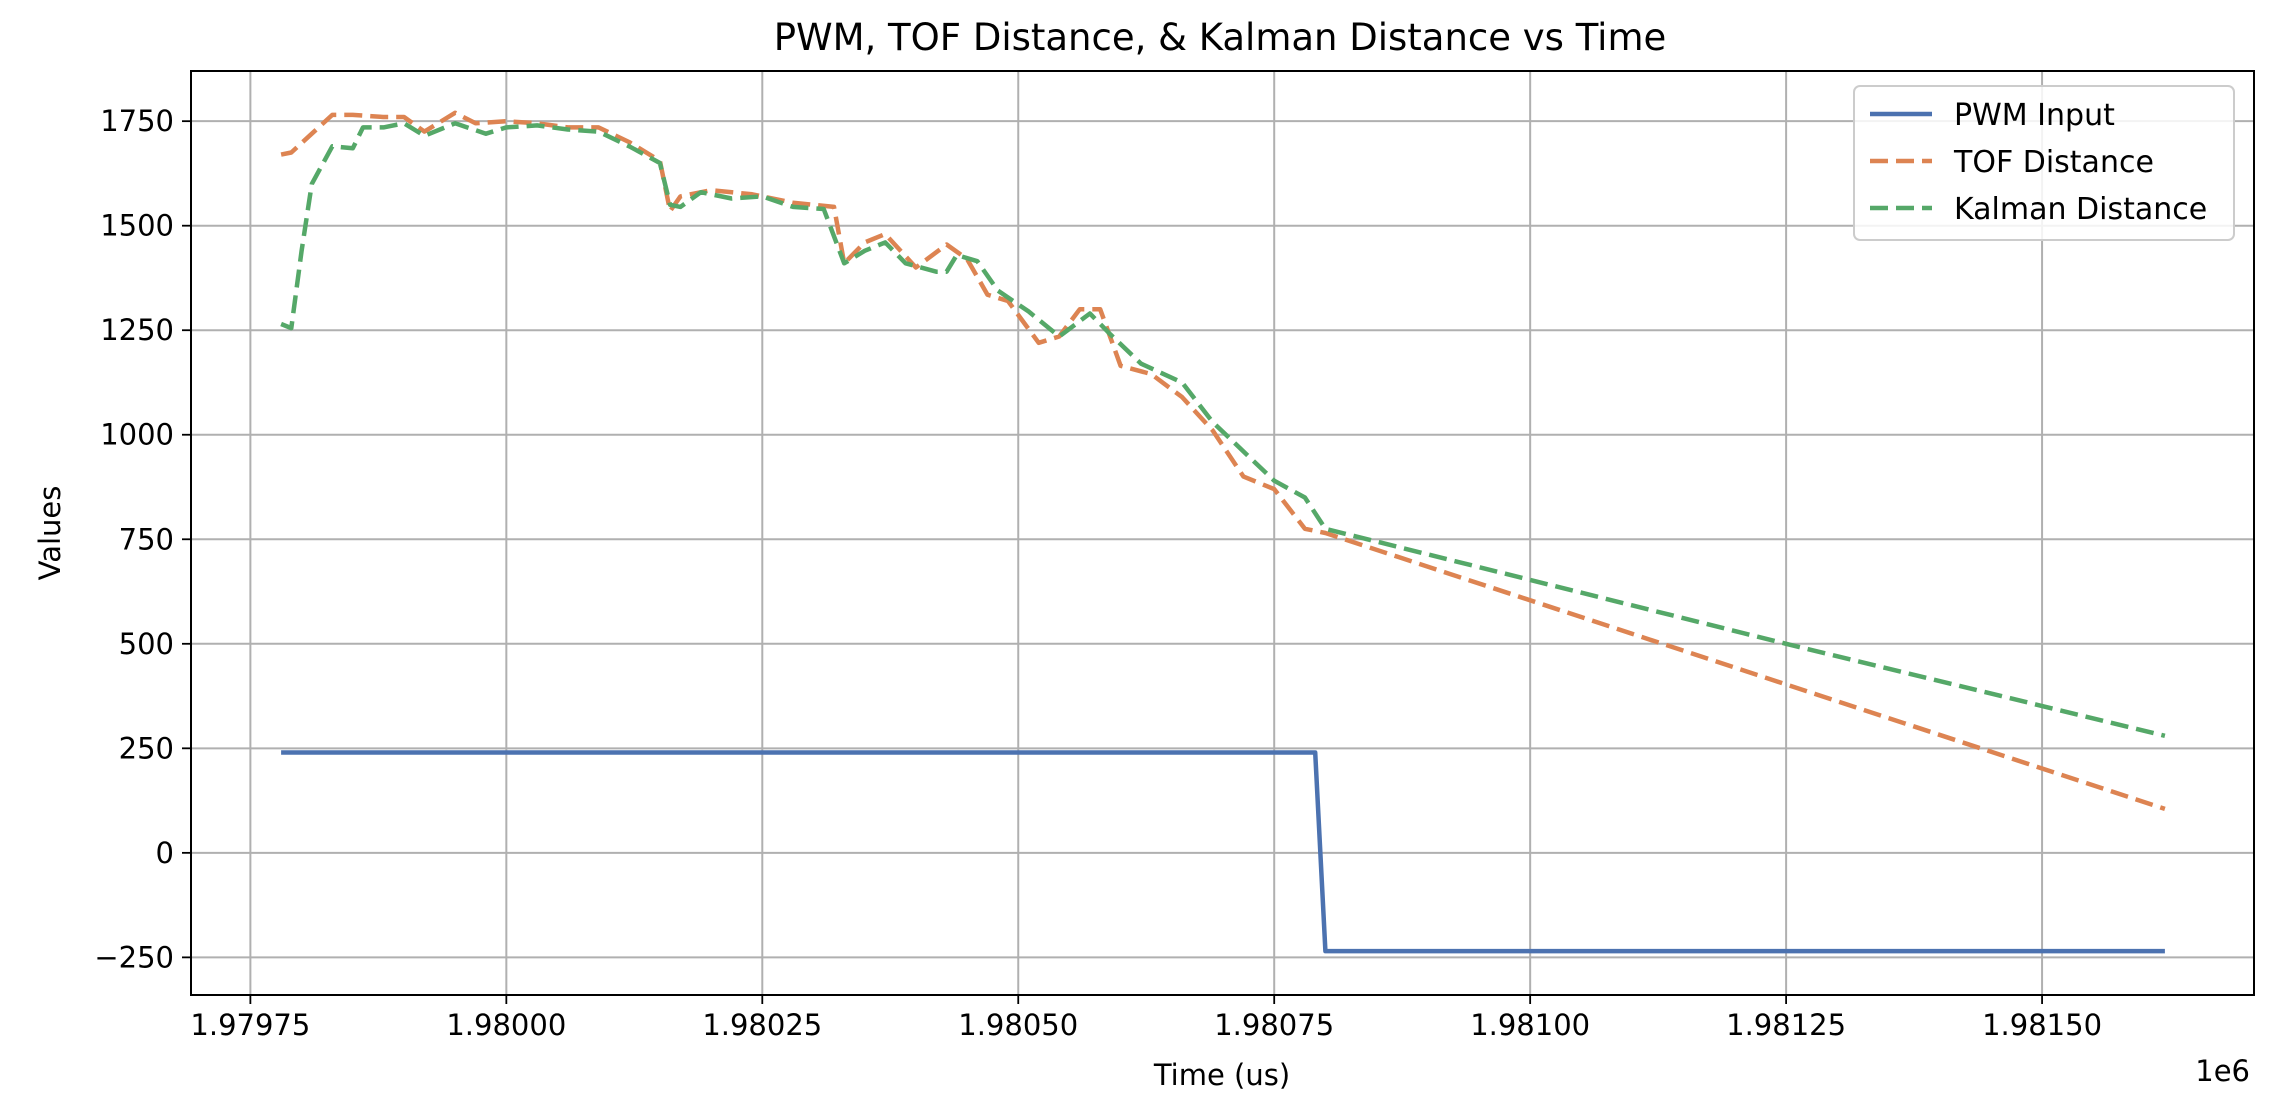 The height and width of the screenshot is (1104, 2292). What do you see at coordinates (762, 1025) in the screenshot?
I see `x-tick-label: 1.98025` at bounding box center [762, 1025].